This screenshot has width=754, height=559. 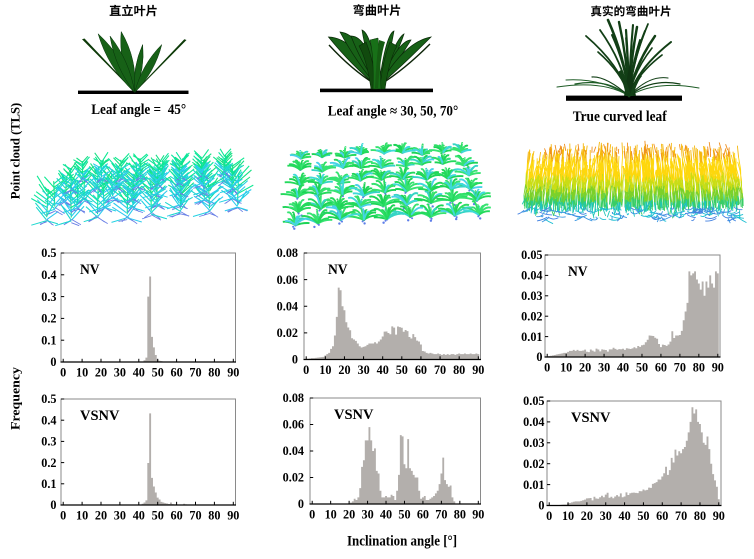 I want to click on svg-text: True curved leaf, so click(x=620, y=117).